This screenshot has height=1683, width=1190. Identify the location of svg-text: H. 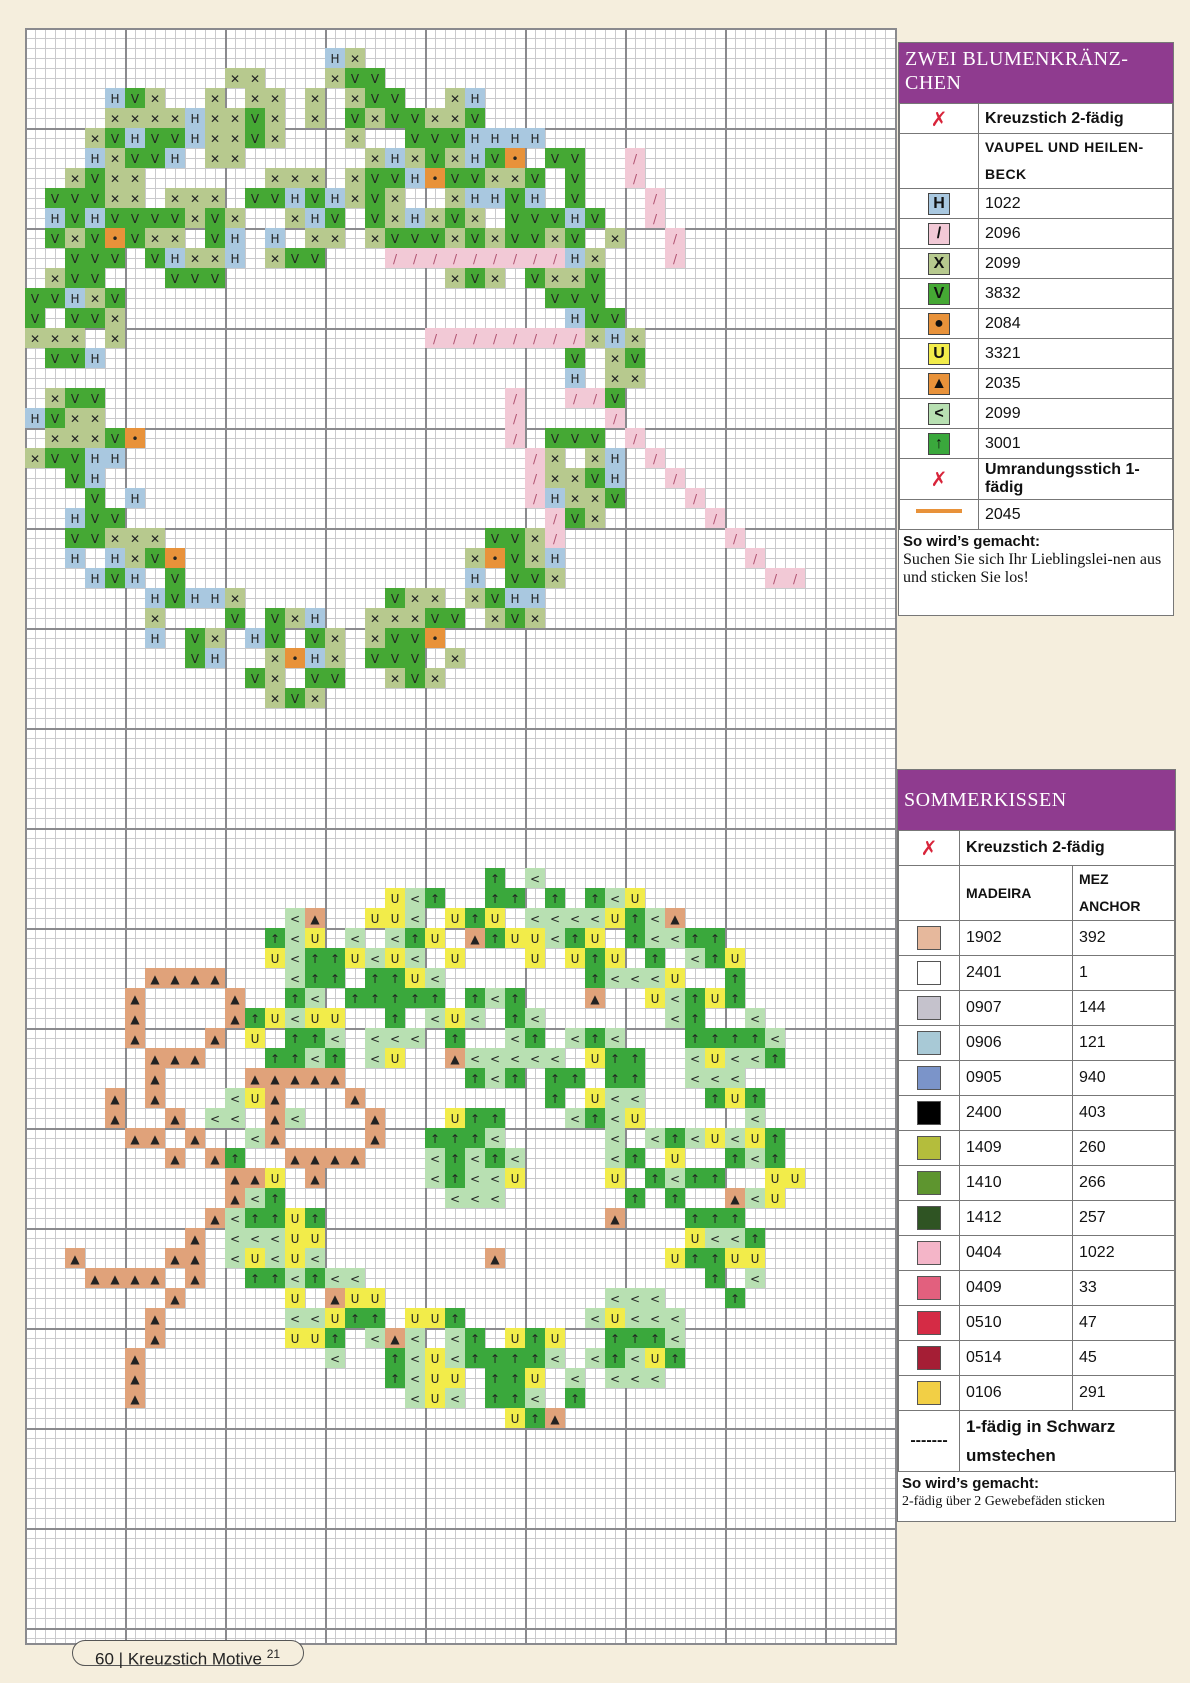
(74, 559).